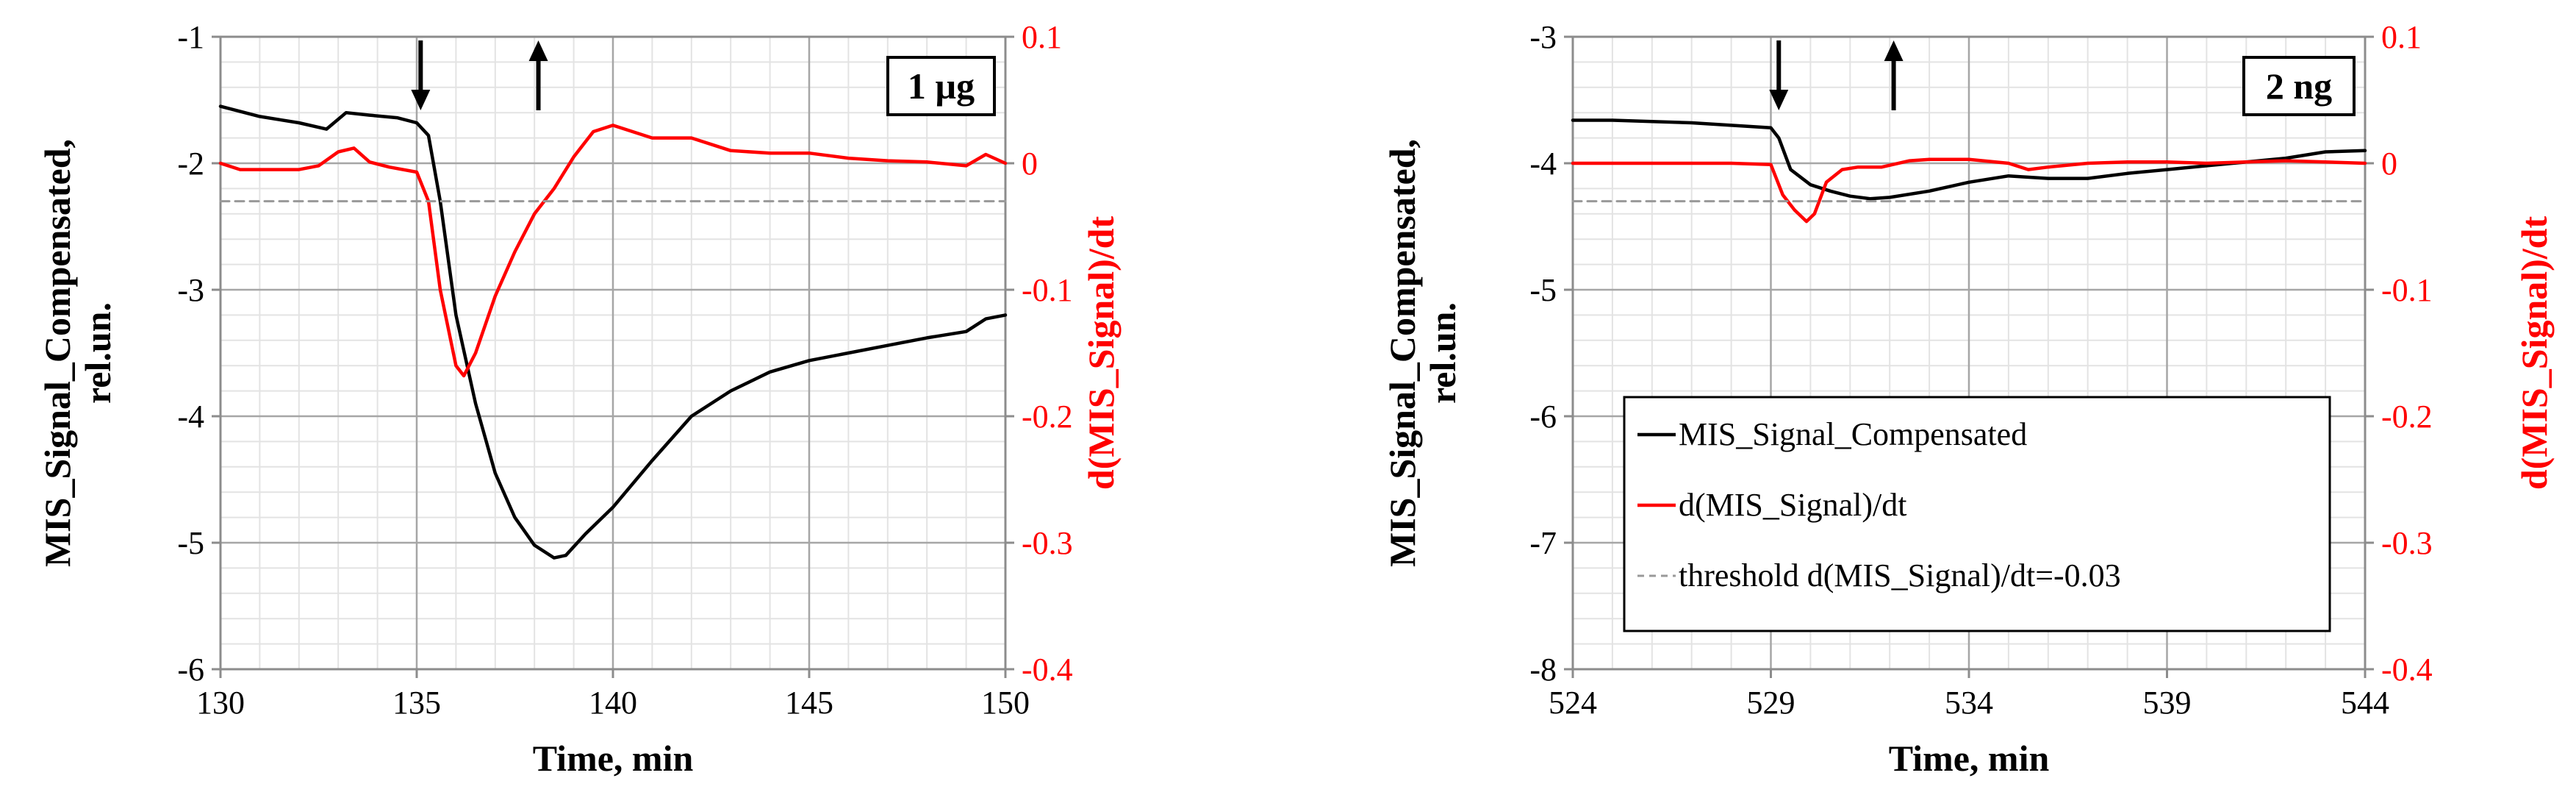 The image size is (2576, 806). What do you see at coordinates (2167, 703) in the screenshot?
I see `x-tick-label: 539` at bounding box center [2167, 703].